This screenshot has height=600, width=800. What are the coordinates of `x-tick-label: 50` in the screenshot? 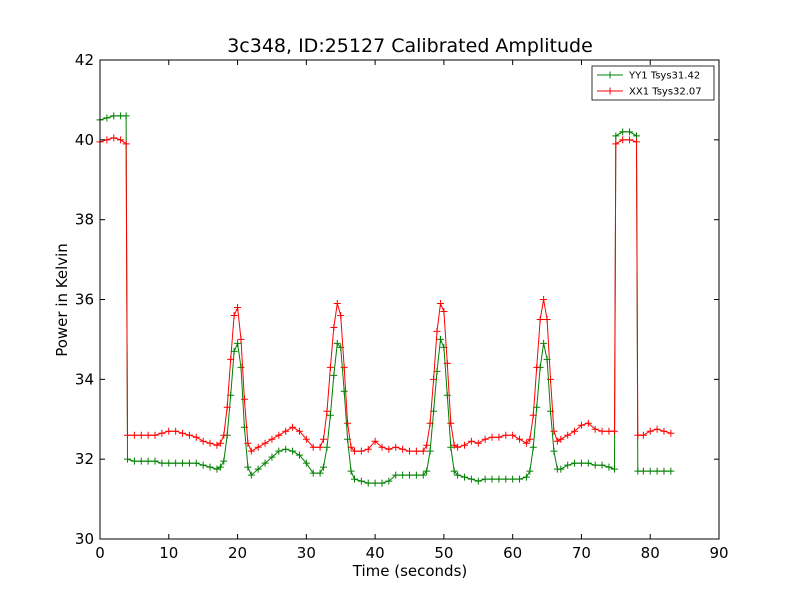 It's located at (443, 553).